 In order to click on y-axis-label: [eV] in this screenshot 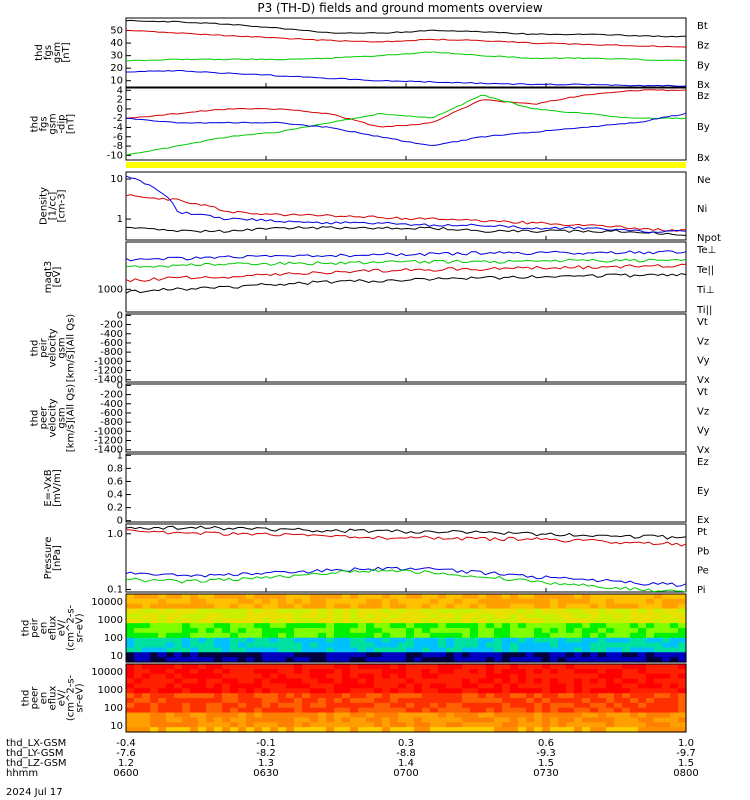, I will do `click(57, 277)`.